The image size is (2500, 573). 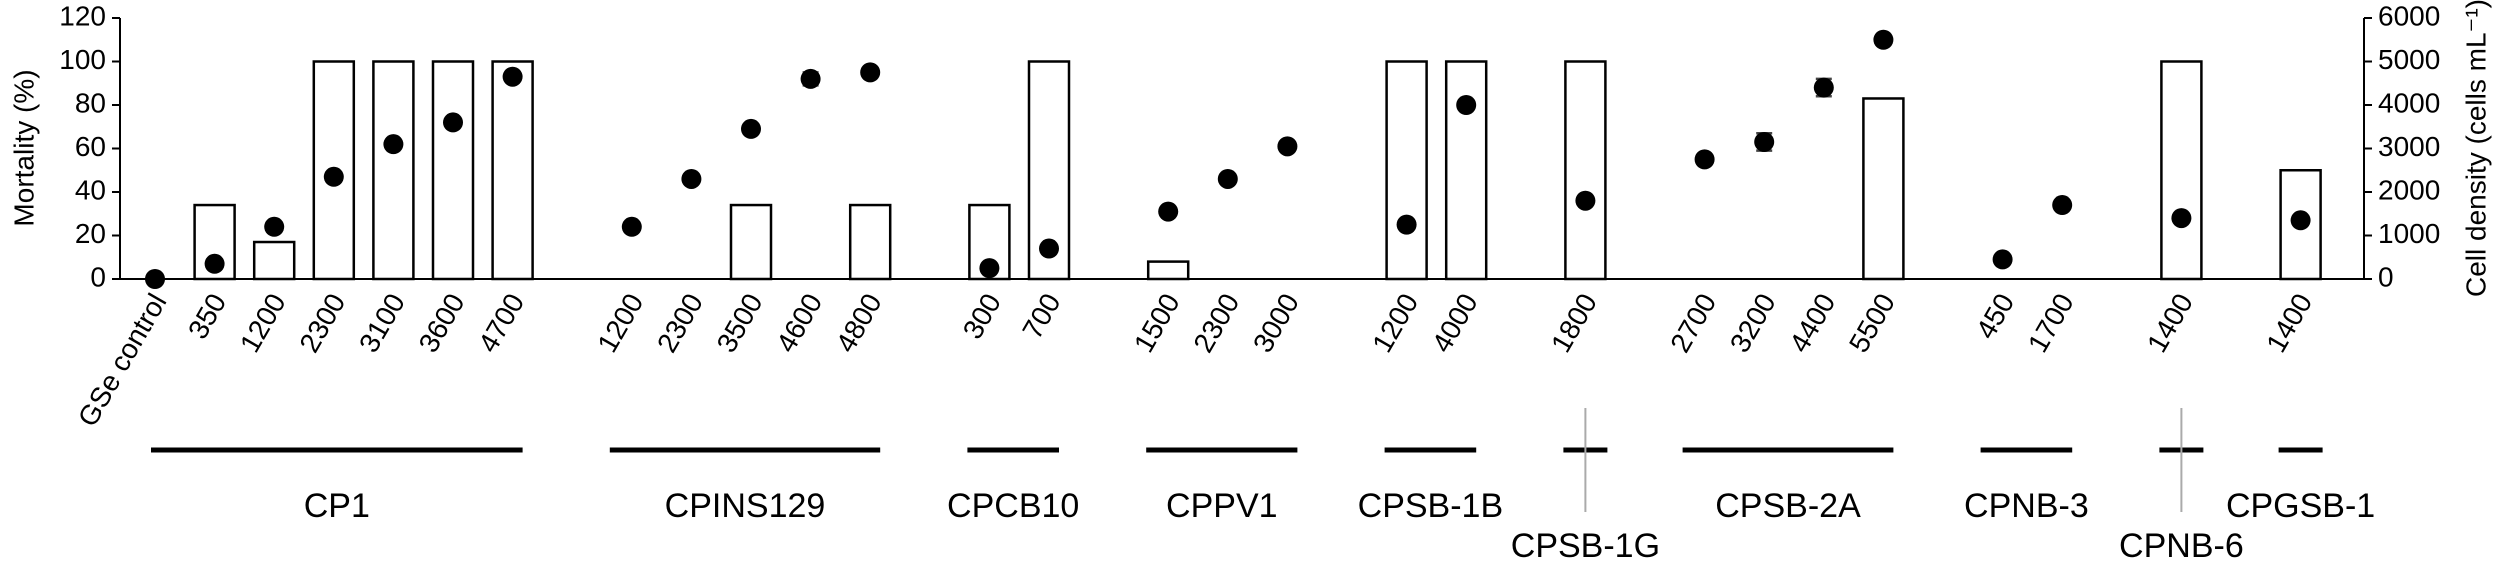 What do you see at coordinates (23, 147) in the screenshot?
I see `y-axis-title: Mortality (%)` at bounding box center [23, 147].